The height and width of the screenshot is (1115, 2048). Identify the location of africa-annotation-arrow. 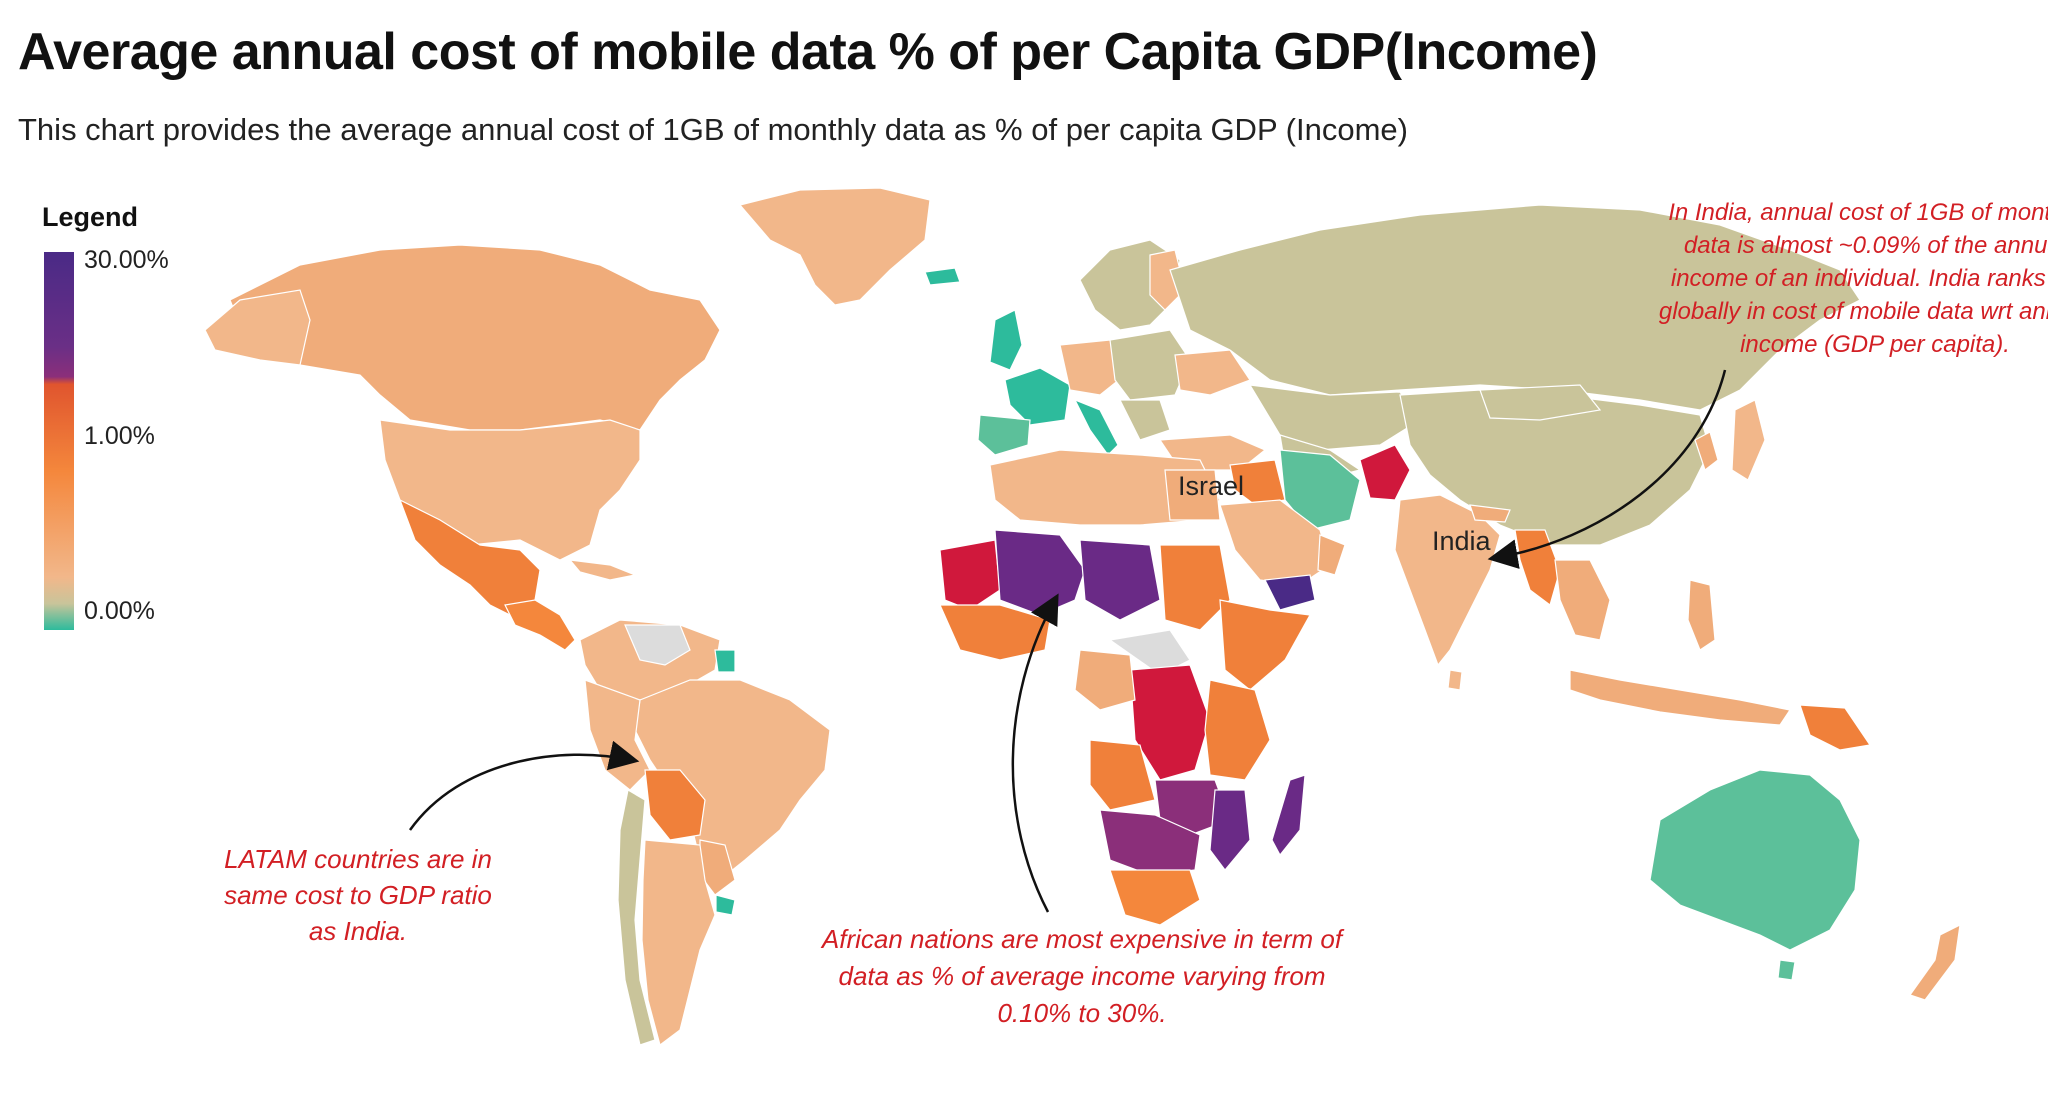
(1035, 753).